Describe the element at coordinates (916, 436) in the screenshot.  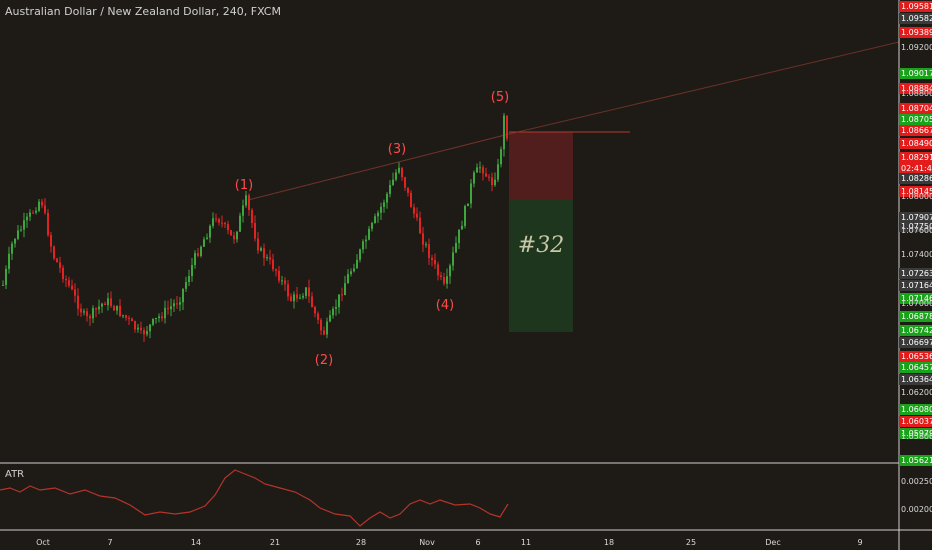
I see `price-scale-label: 1.05800` at that location.